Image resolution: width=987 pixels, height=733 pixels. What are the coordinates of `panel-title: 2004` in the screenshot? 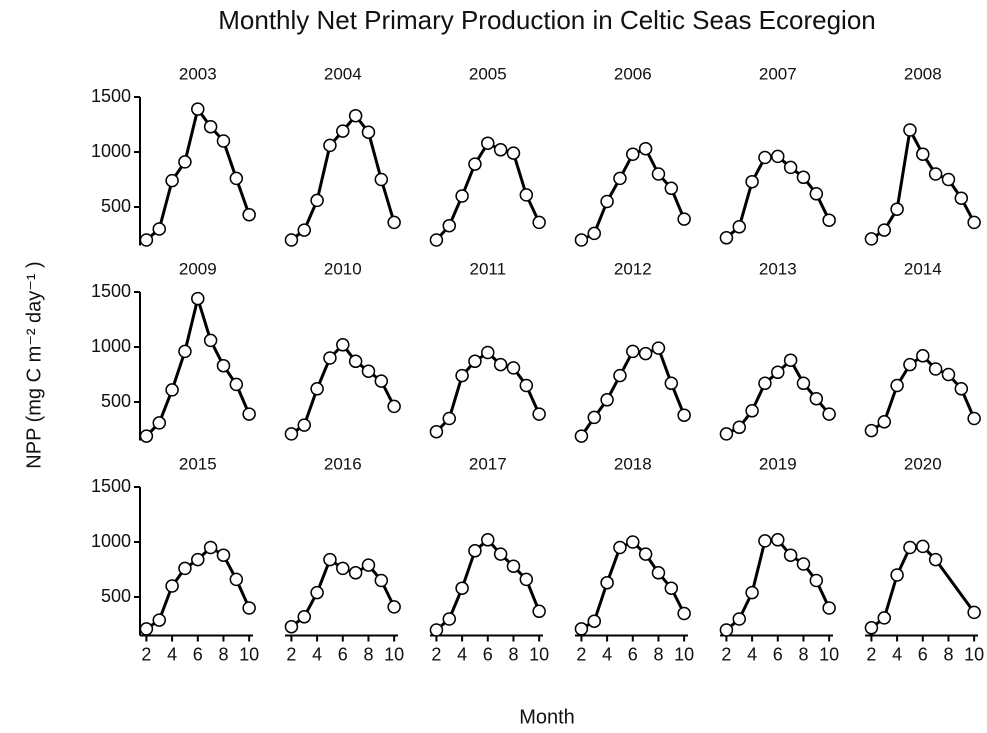 It's located at (343, 73).